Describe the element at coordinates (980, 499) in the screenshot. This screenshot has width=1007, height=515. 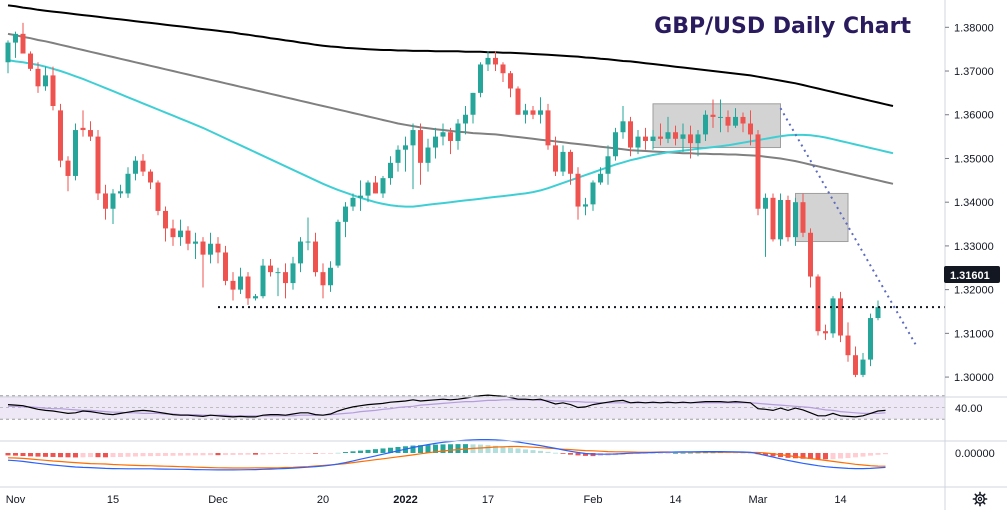
I see `gear-icon` at that location.